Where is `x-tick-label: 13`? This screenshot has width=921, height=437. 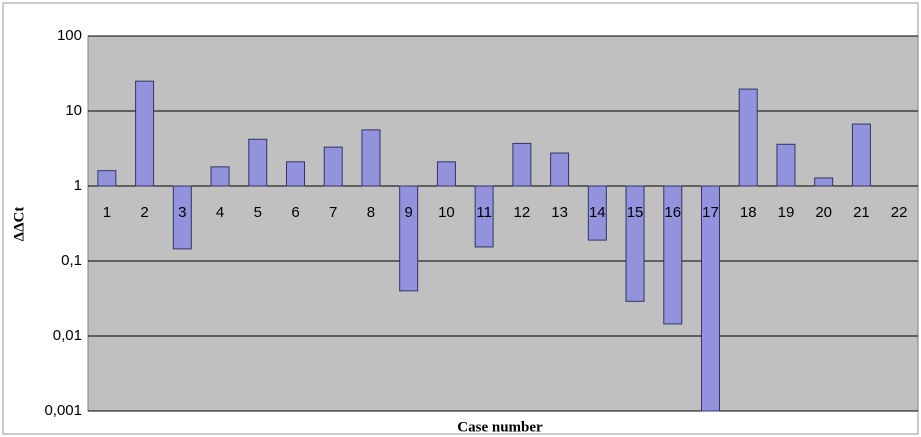
x-tick-label: 13 is located at coordinates (559, 212).